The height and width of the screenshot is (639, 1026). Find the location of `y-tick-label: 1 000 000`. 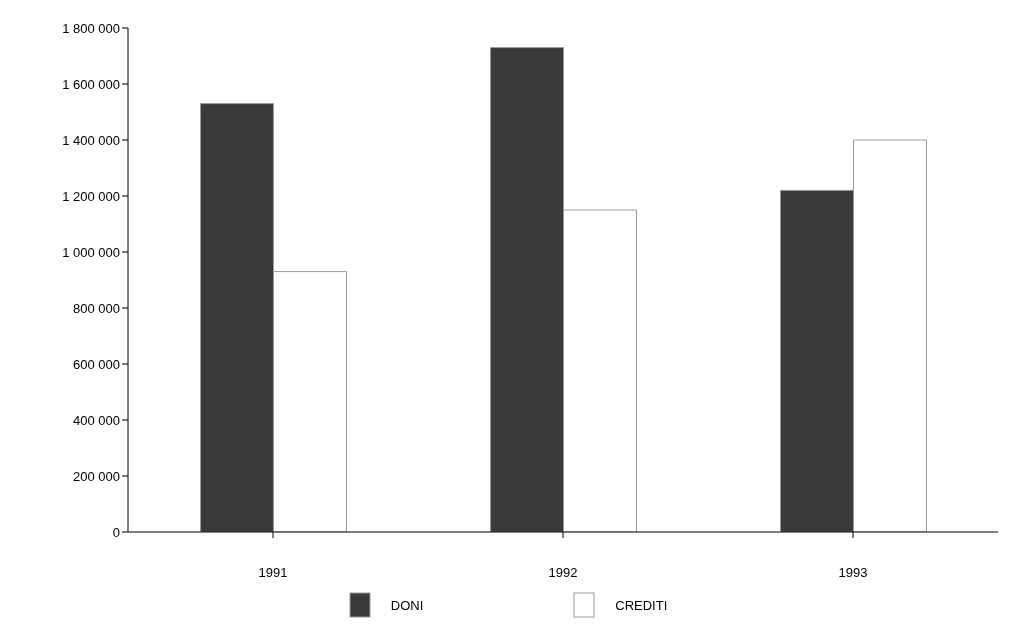

y-tick-label: 1 000 000 is located at coordinates (91, 252).